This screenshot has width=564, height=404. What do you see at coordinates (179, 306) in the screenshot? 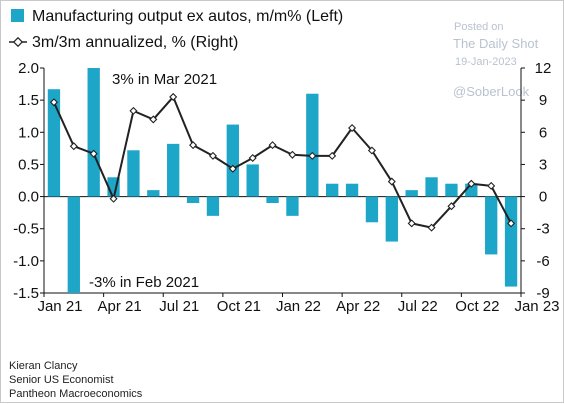
I see `x-tick-label: Jul 21` at bounding box center [179, 306].